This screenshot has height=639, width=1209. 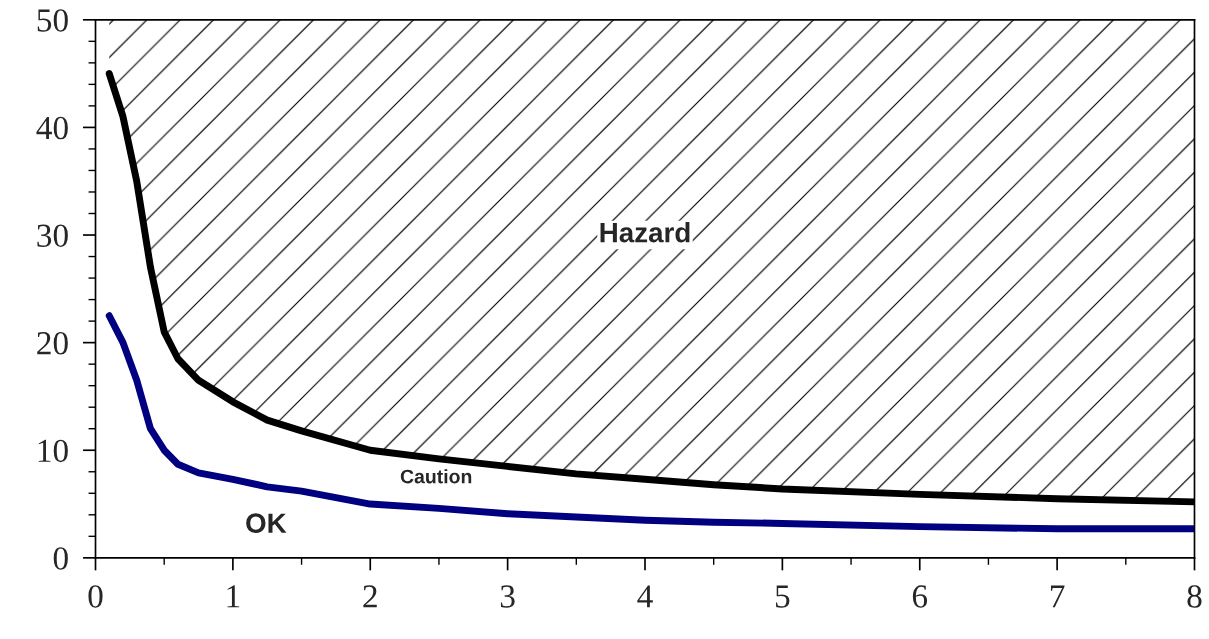 What do you see at coordinates (233, 596) in the screenshot?
I see `x-tick-label: 1` at bounding box center [233, 596].